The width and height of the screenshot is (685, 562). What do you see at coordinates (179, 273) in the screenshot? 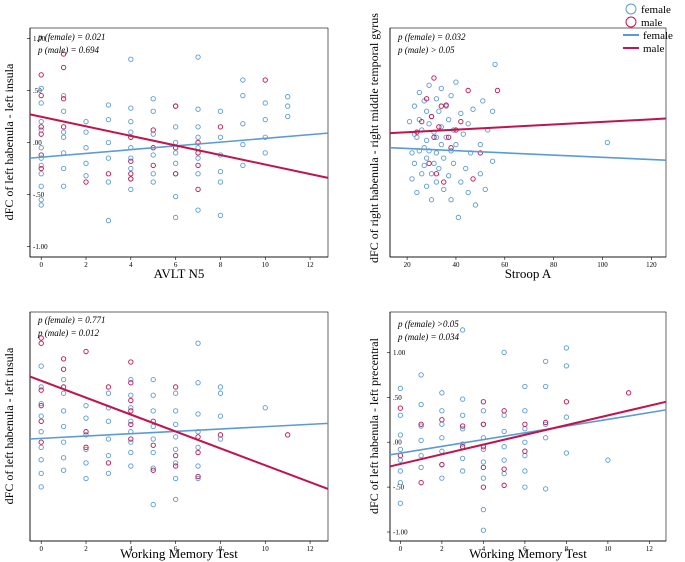
I see `panel-1-xlabel: AVLT N5` at bounding box center [179, 273].